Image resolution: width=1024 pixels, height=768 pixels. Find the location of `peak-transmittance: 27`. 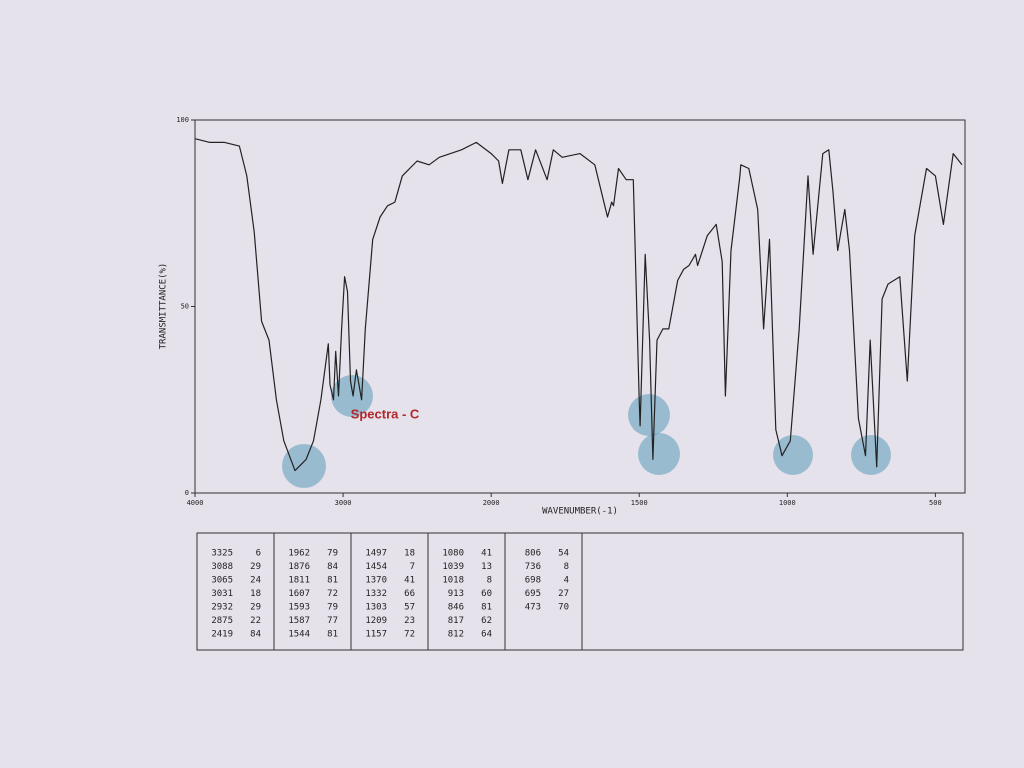

peak-transmittance: 27 is located at coordinates (563, 594).